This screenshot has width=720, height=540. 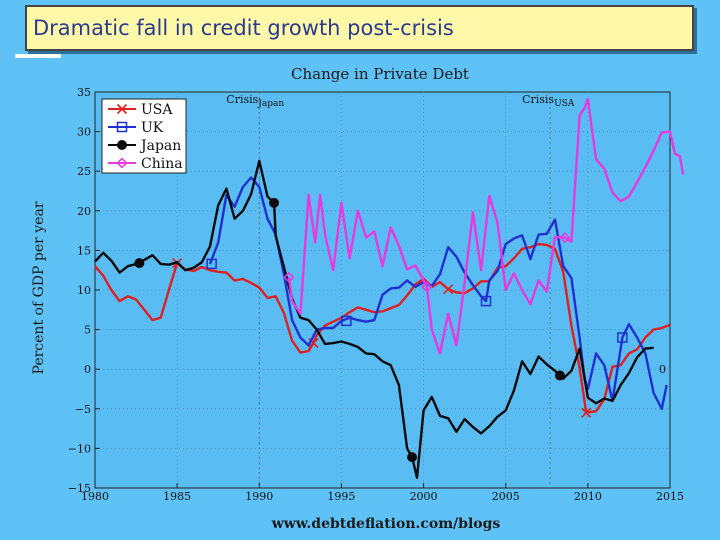 I want to click on y-tick-label: 10, so click(x=84, y=290).